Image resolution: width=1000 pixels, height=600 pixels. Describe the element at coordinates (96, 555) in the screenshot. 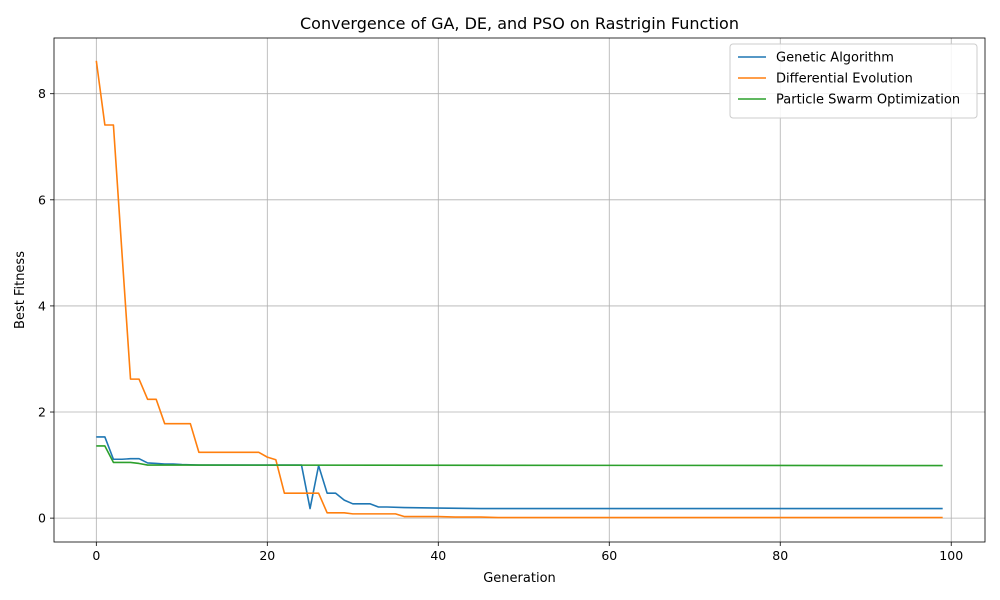

I see `x-tick-label: 0` at that location.